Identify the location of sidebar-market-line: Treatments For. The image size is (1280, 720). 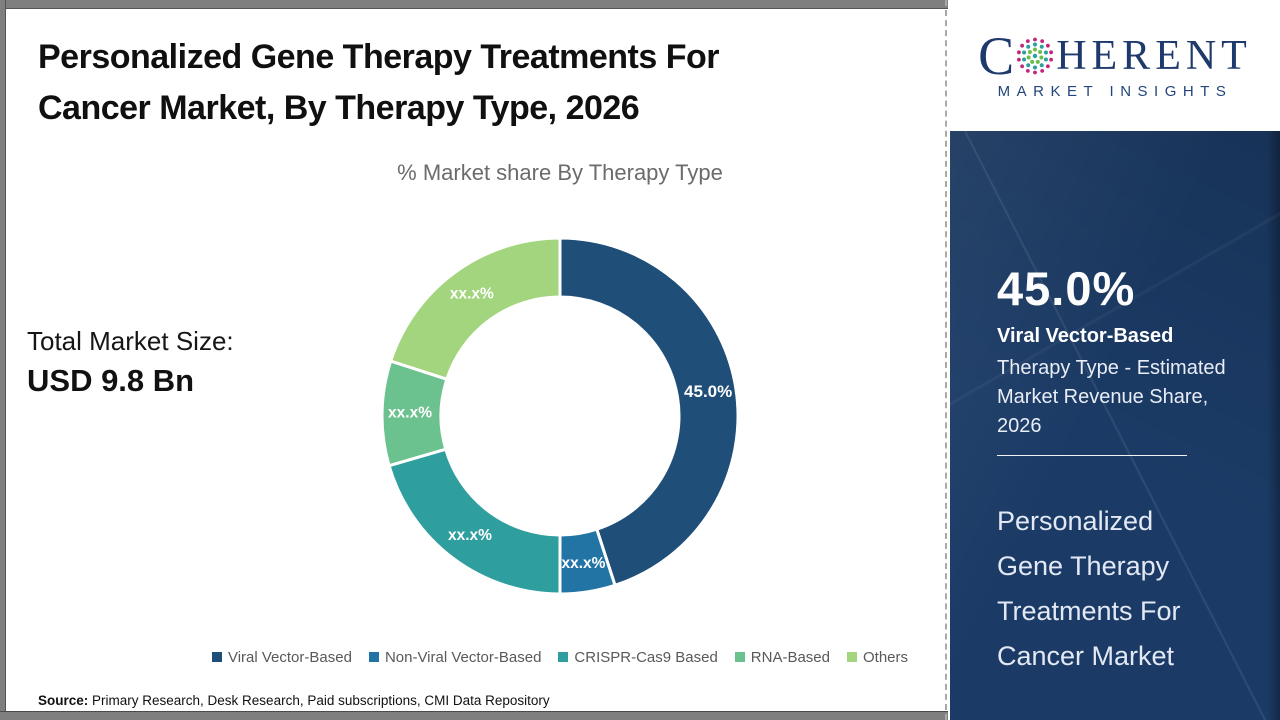
(1089, 611).